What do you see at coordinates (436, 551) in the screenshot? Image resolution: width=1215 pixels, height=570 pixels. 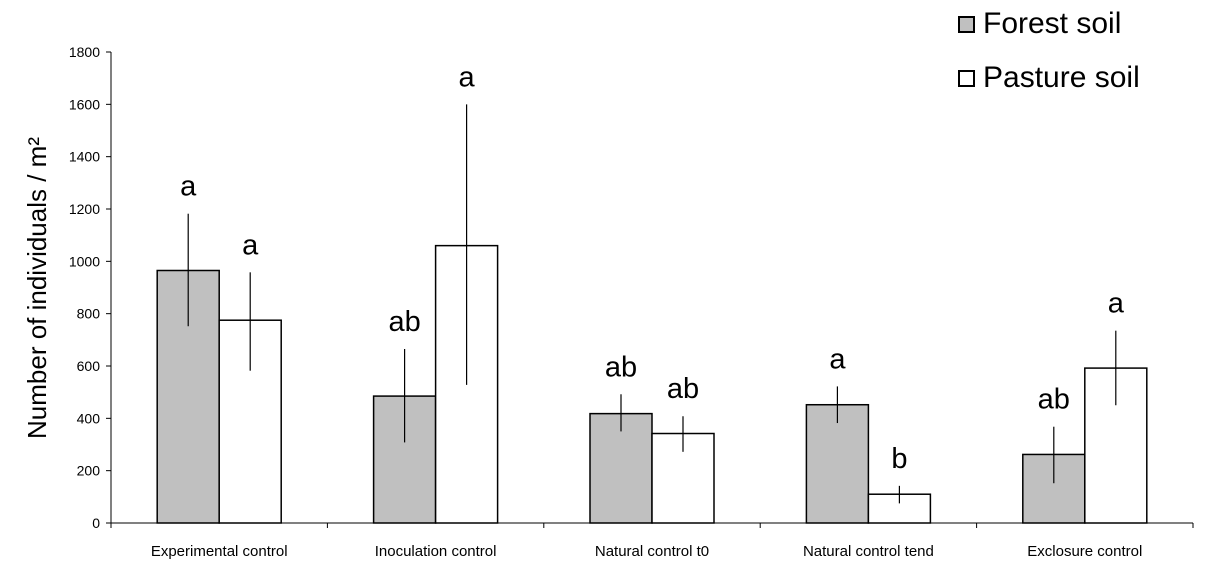 I see `x-tick-label: Inoculation control` at bounding box center [436, 551].